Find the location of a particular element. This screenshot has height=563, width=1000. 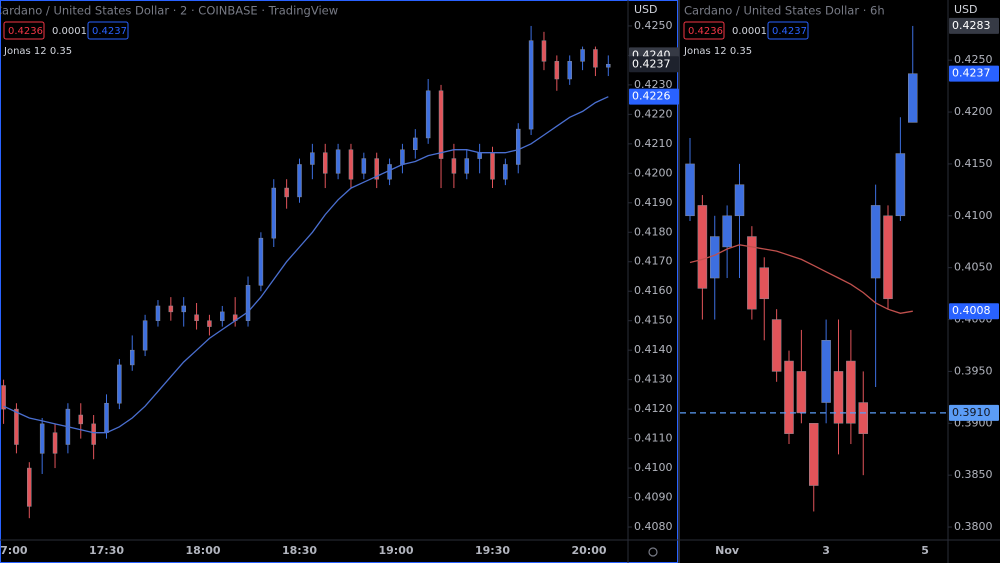

y-tick-label: 0.4250 is located at coordinates (653, 25).